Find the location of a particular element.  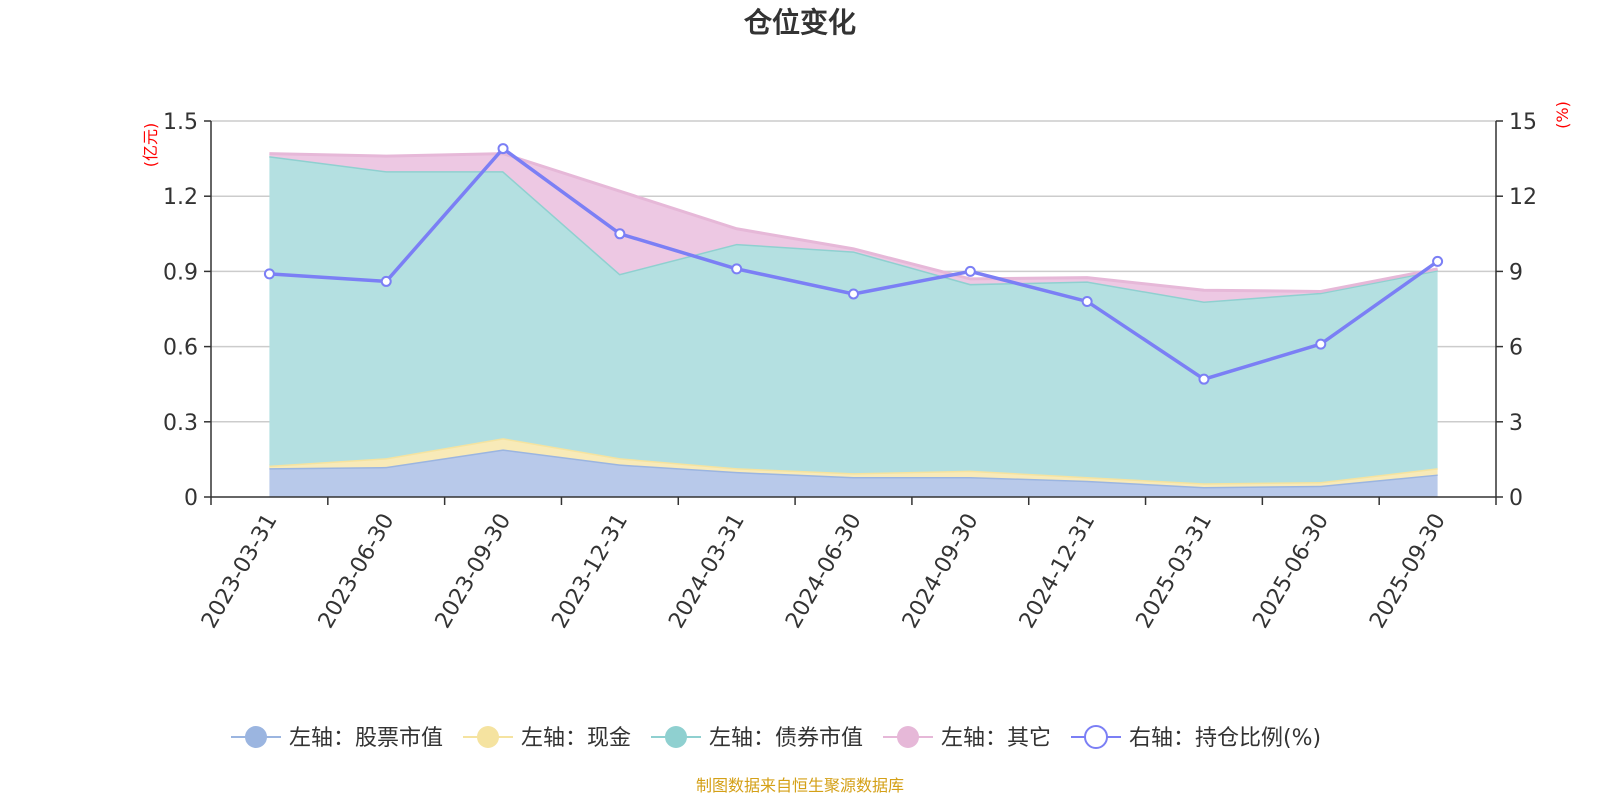

x-axis-tick-label: 2023-09-30 is located at coordinates (474, 571).